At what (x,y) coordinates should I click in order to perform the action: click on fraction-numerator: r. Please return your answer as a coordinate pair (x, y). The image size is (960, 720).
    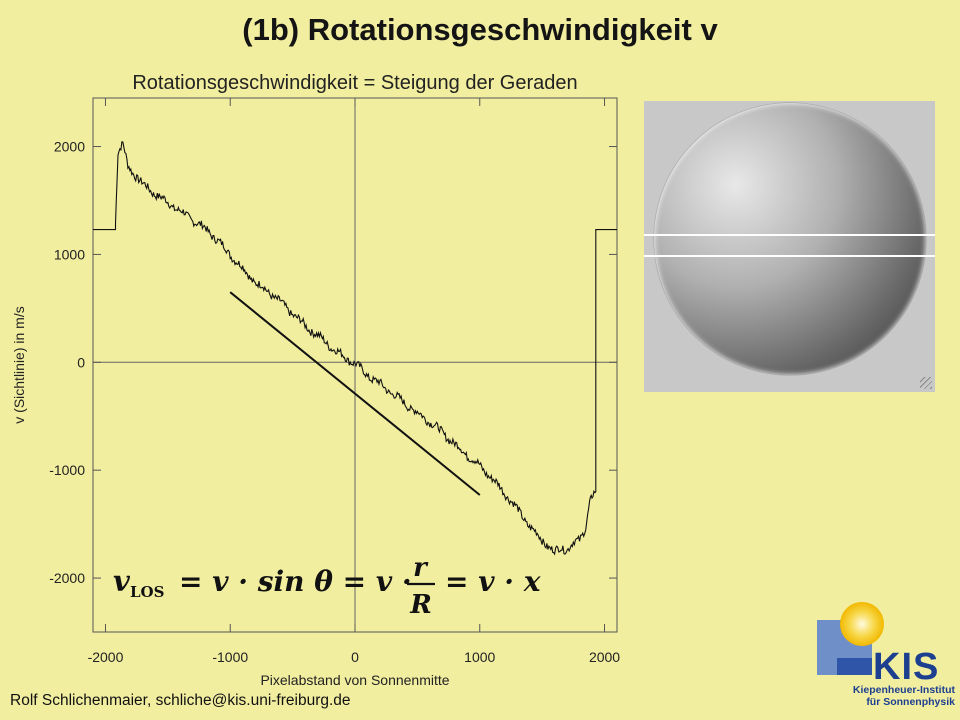
    Looking at the image, I should click on (421, 568).